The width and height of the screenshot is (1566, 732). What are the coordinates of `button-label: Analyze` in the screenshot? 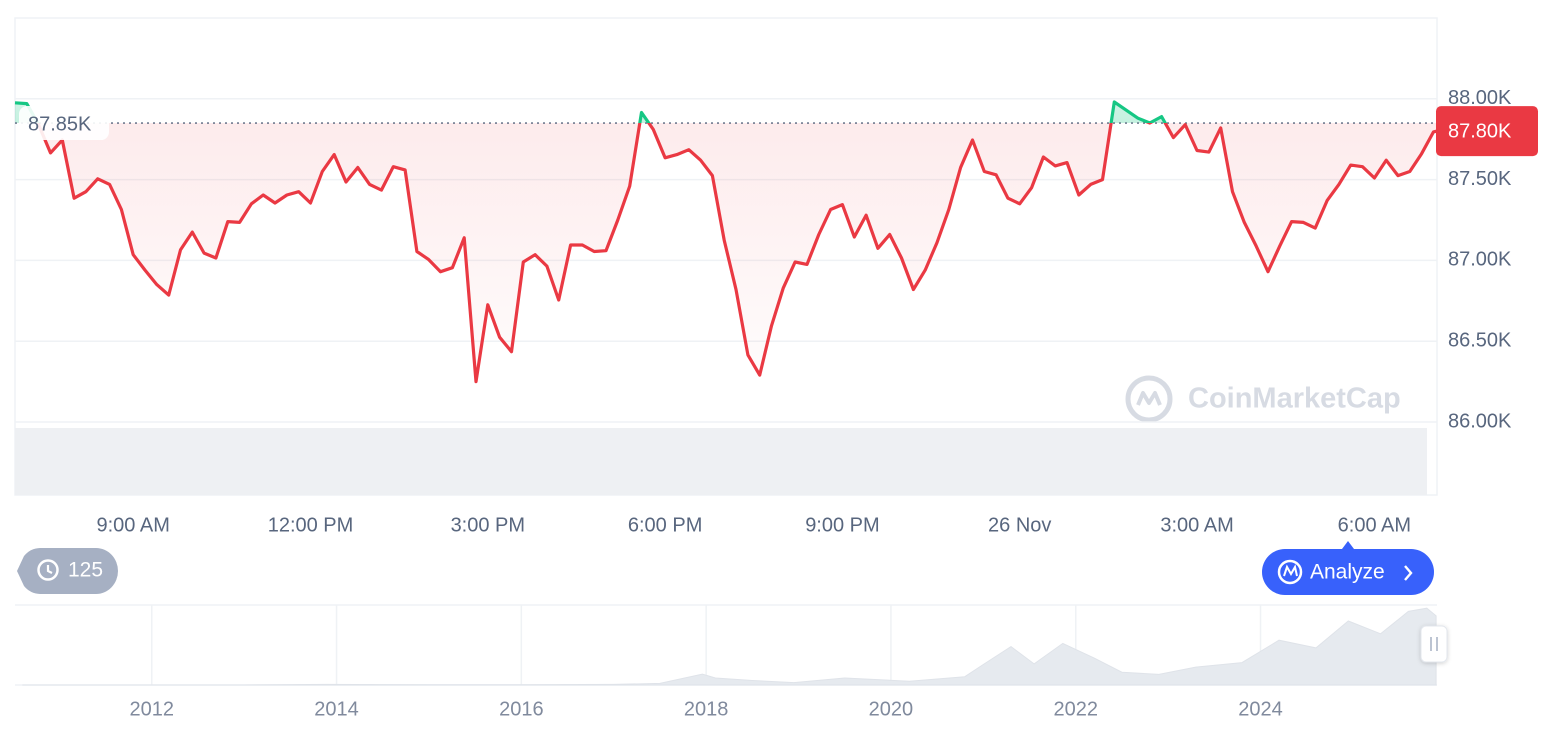 It's located at (1347, 572).